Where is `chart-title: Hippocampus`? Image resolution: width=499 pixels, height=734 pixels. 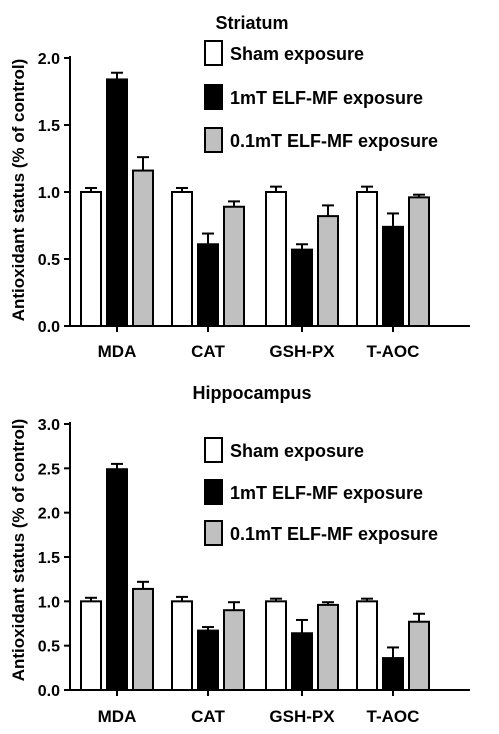
chart-title: Hippocampus is located at coordinates (251, 393).